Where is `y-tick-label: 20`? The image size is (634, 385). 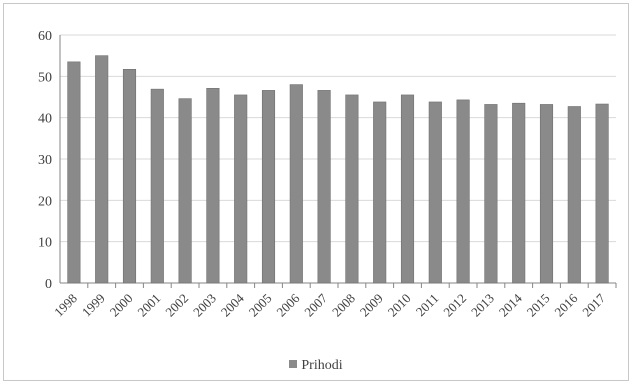 y-tick-label: 20 is located at coordinates (45, 201).